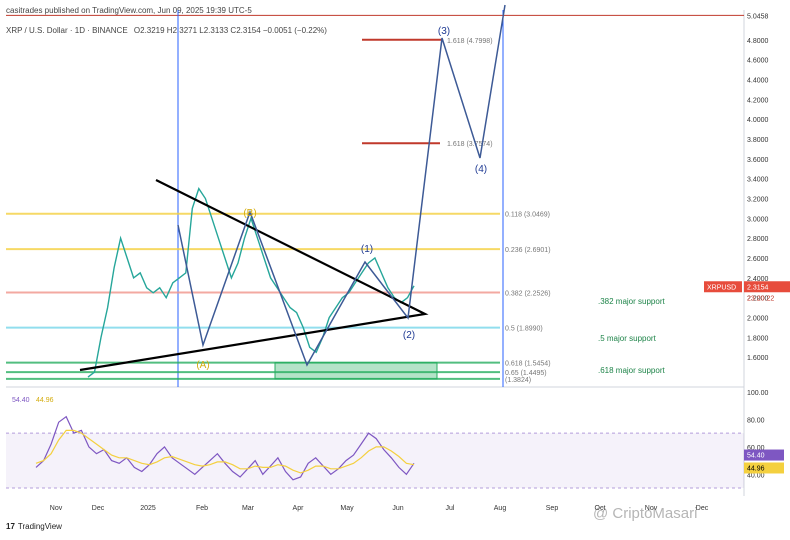 The width and height of the screenshot is (790, 540). I want to click on support-annotation: .5 major support, so click(627, 338).